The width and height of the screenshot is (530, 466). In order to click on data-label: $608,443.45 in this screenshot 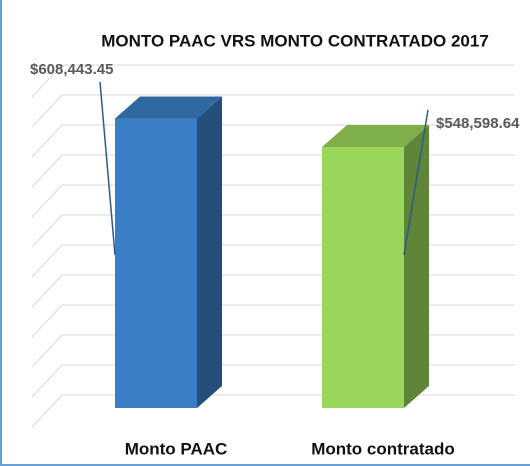, I will do `click(71, 69)`.